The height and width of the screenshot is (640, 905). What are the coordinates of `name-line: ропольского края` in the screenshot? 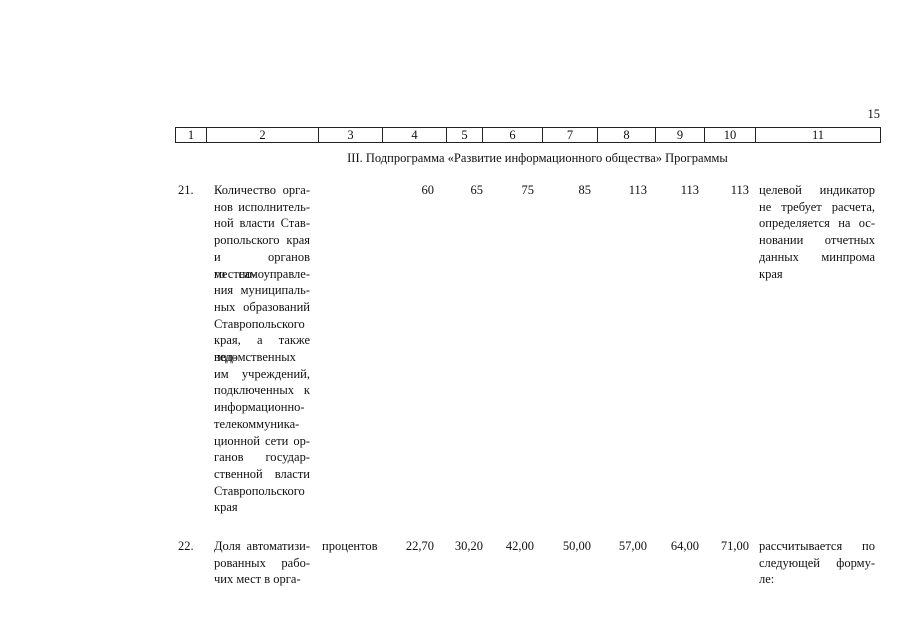 It's located at (262, 240).